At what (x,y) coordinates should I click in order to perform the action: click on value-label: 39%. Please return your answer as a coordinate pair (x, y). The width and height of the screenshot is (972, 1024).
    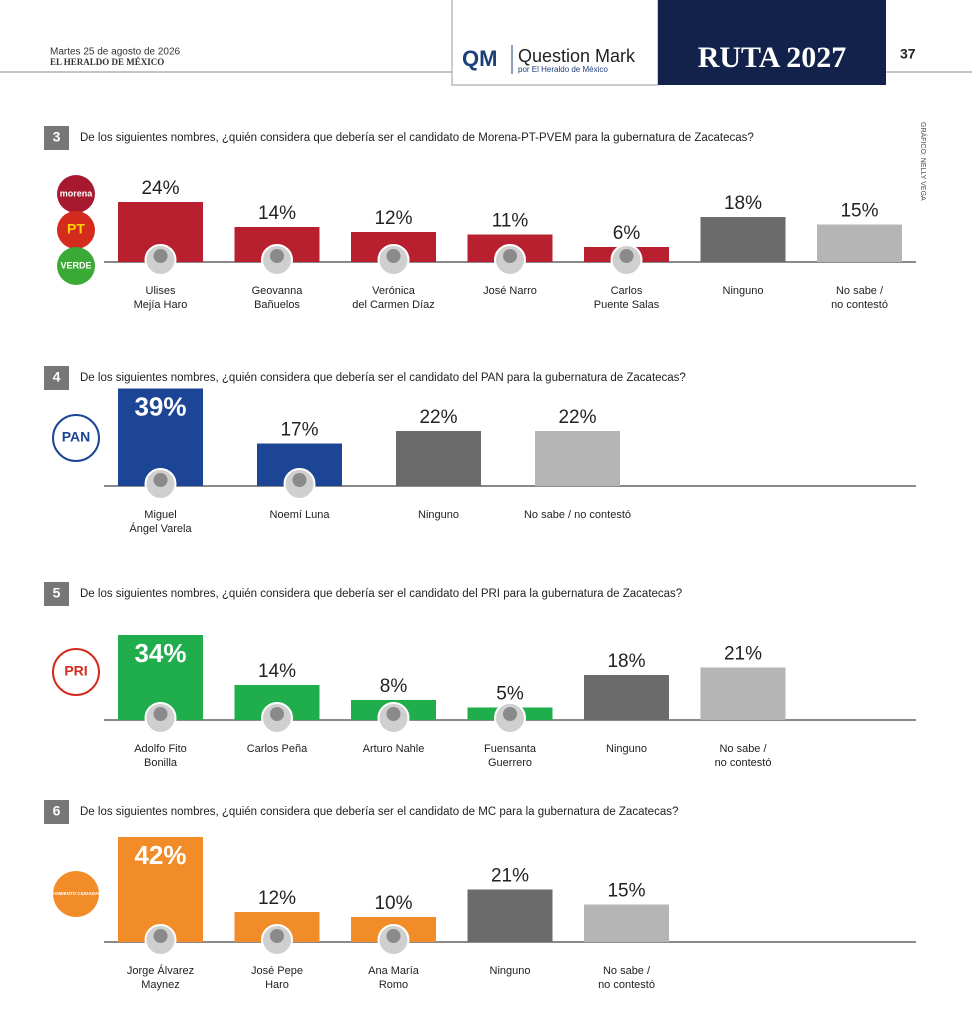
    Looking at the image, I should click on (160, 406).